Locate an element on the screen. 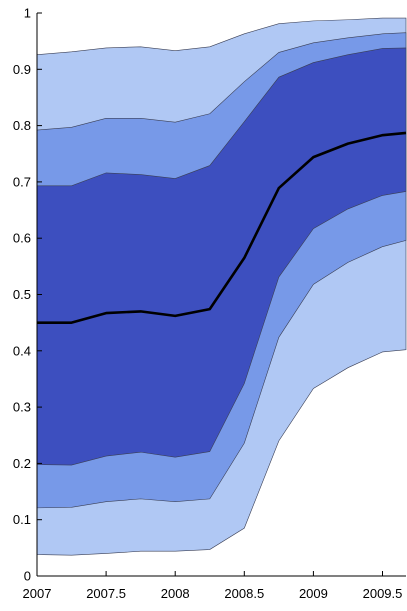 This screenshot has height=611, width=407. y-tick-label: 0.1 is located at coordinates (22, 519).